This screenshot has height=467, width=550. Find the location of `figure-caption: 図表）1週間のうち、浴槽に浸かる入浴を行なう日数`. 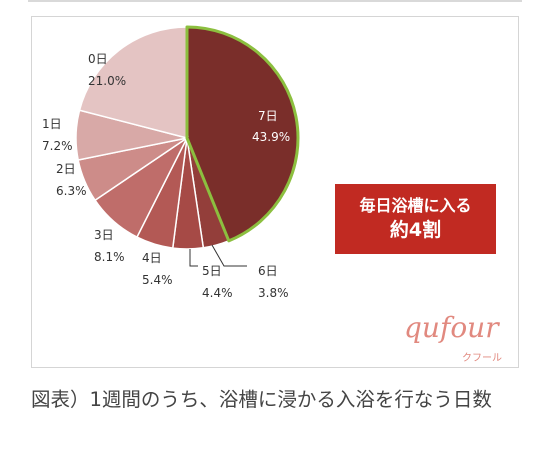

figure-caption: 図表）1週間のうち、浴槽に浸かる入浴を行なう日数 is located at coordinates (261, 399).